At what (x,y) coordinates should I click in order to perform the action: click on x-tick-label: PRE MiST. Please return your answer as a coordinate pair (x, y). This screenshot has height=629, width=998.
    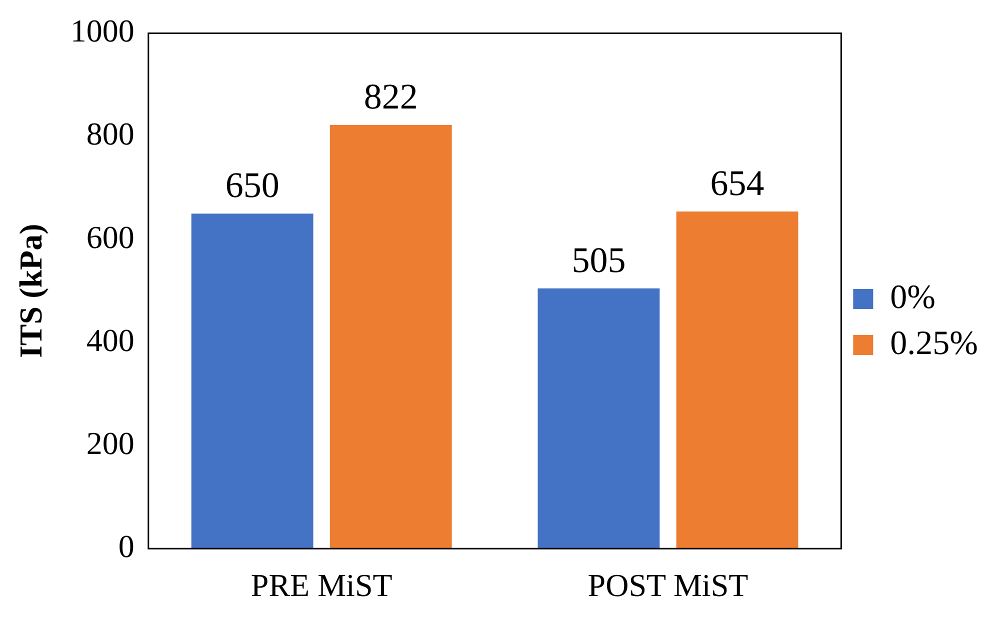
    Looking at the image, I should click on (321, 585).